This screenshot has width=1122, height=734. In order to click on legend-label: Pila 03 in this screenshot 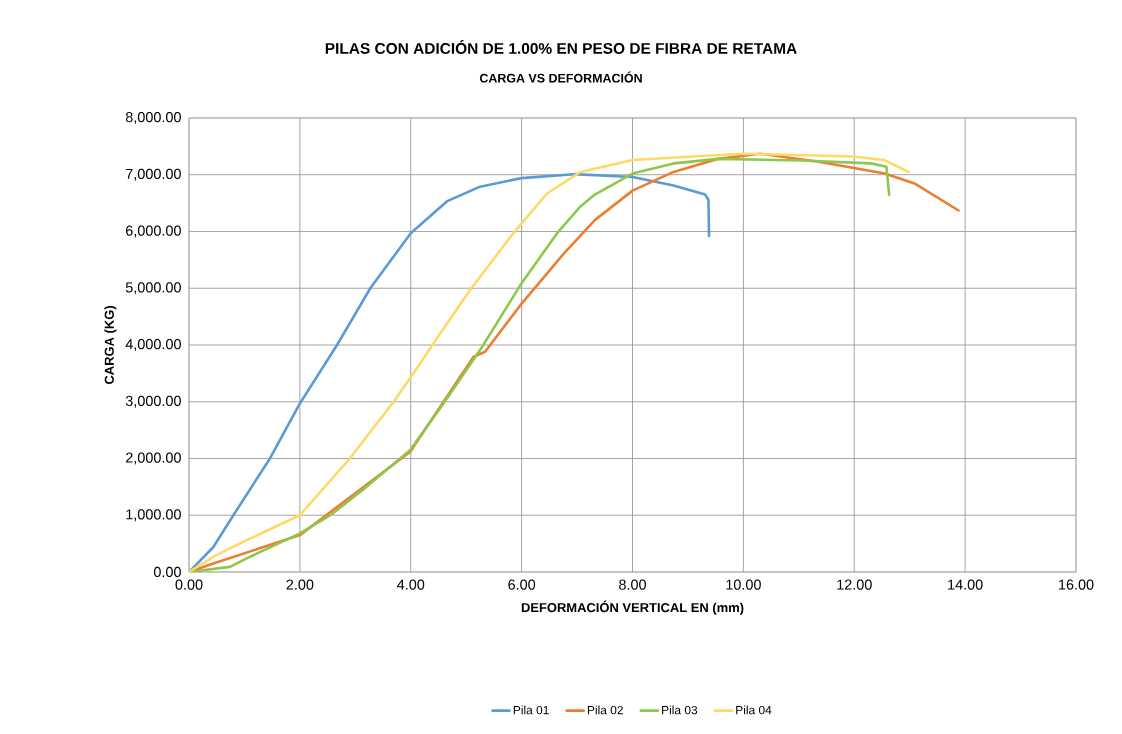, I will do `click(680, 710)`.